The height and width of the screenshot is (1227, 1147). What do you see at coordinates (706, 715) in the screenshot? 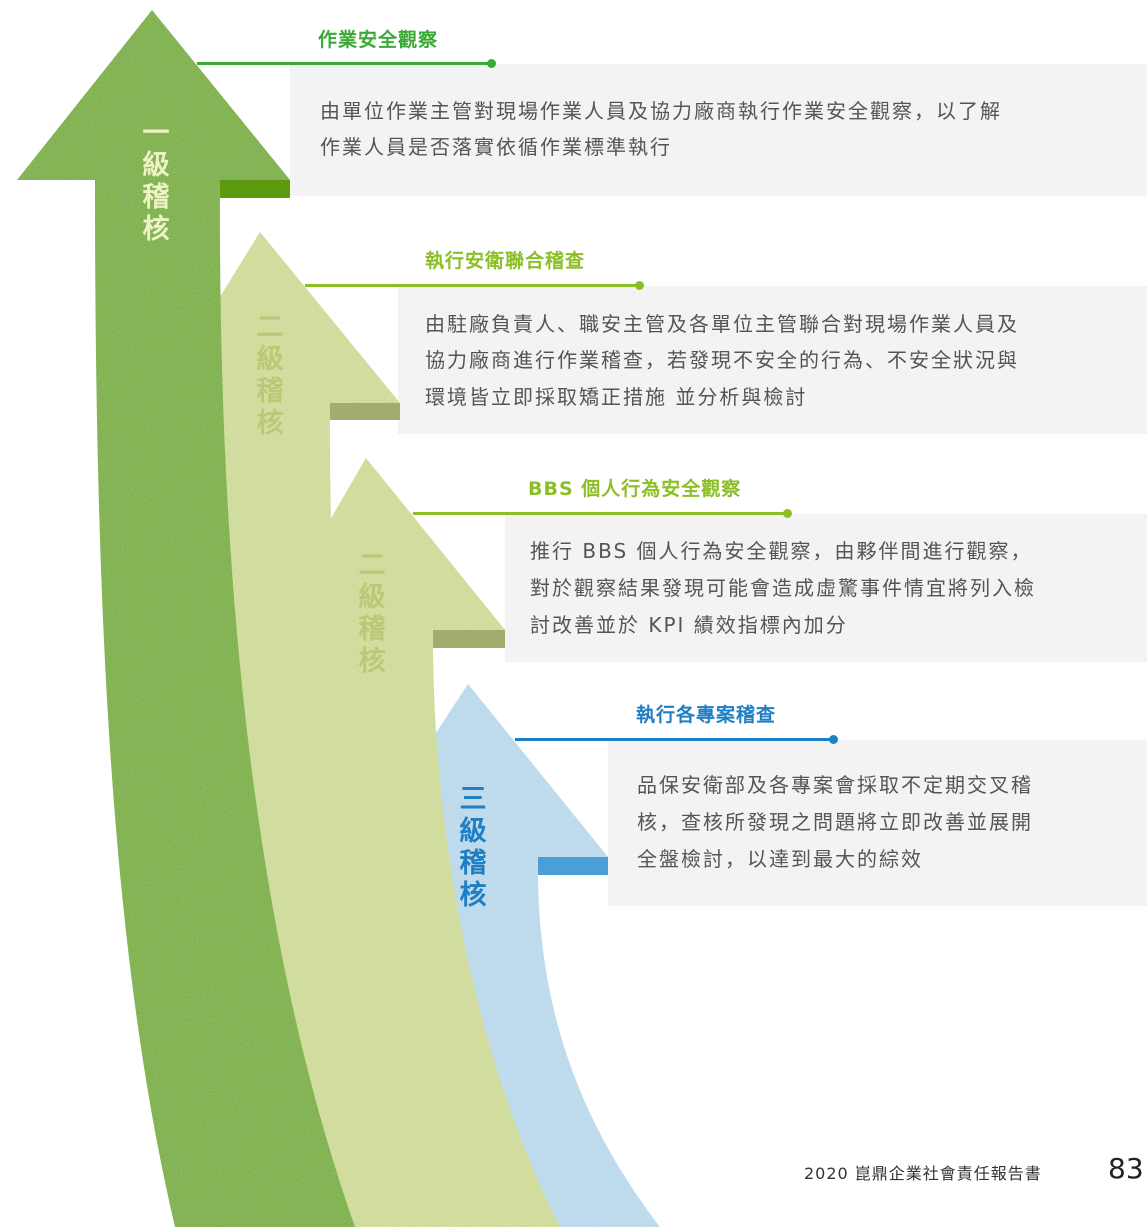
I see `level-4-title: 執行各專案稽查` at bounding box center [706, 715].